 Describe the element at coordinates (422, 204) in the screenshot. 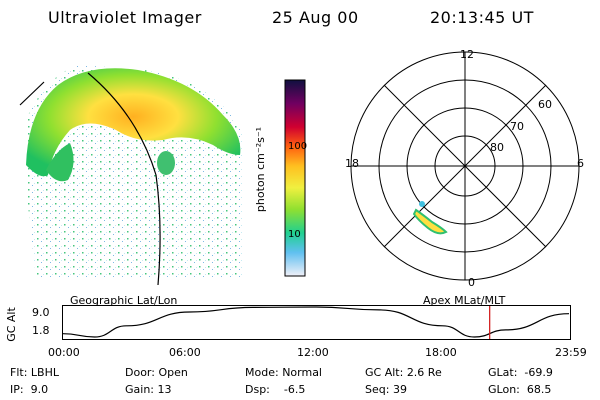

I see `polar-emission-spot` at that location.